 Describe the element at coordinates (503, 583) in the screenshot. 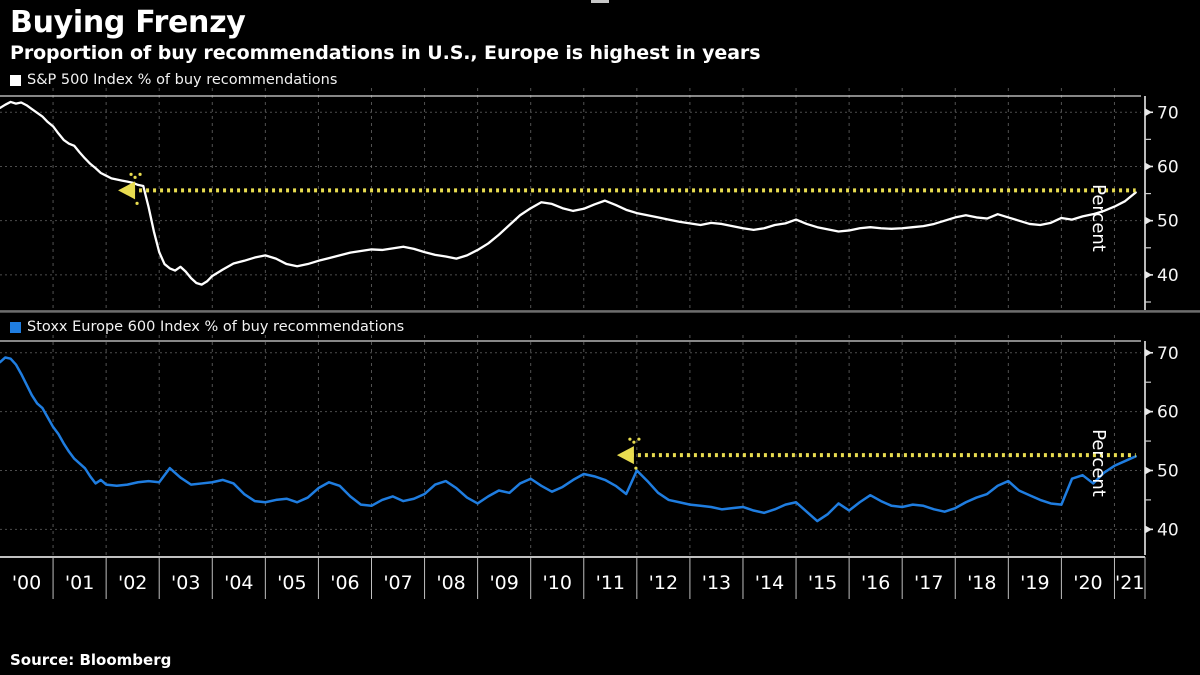

I see `x-tick-label: '09` at that location.